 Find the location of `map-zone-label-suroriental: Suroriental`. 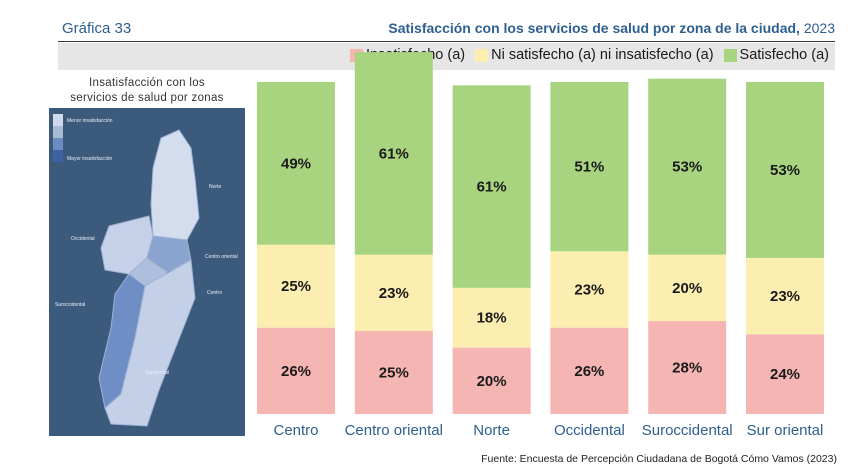

map-zone-label-suroriental: Suroriental is located at coordinates (157, 373).